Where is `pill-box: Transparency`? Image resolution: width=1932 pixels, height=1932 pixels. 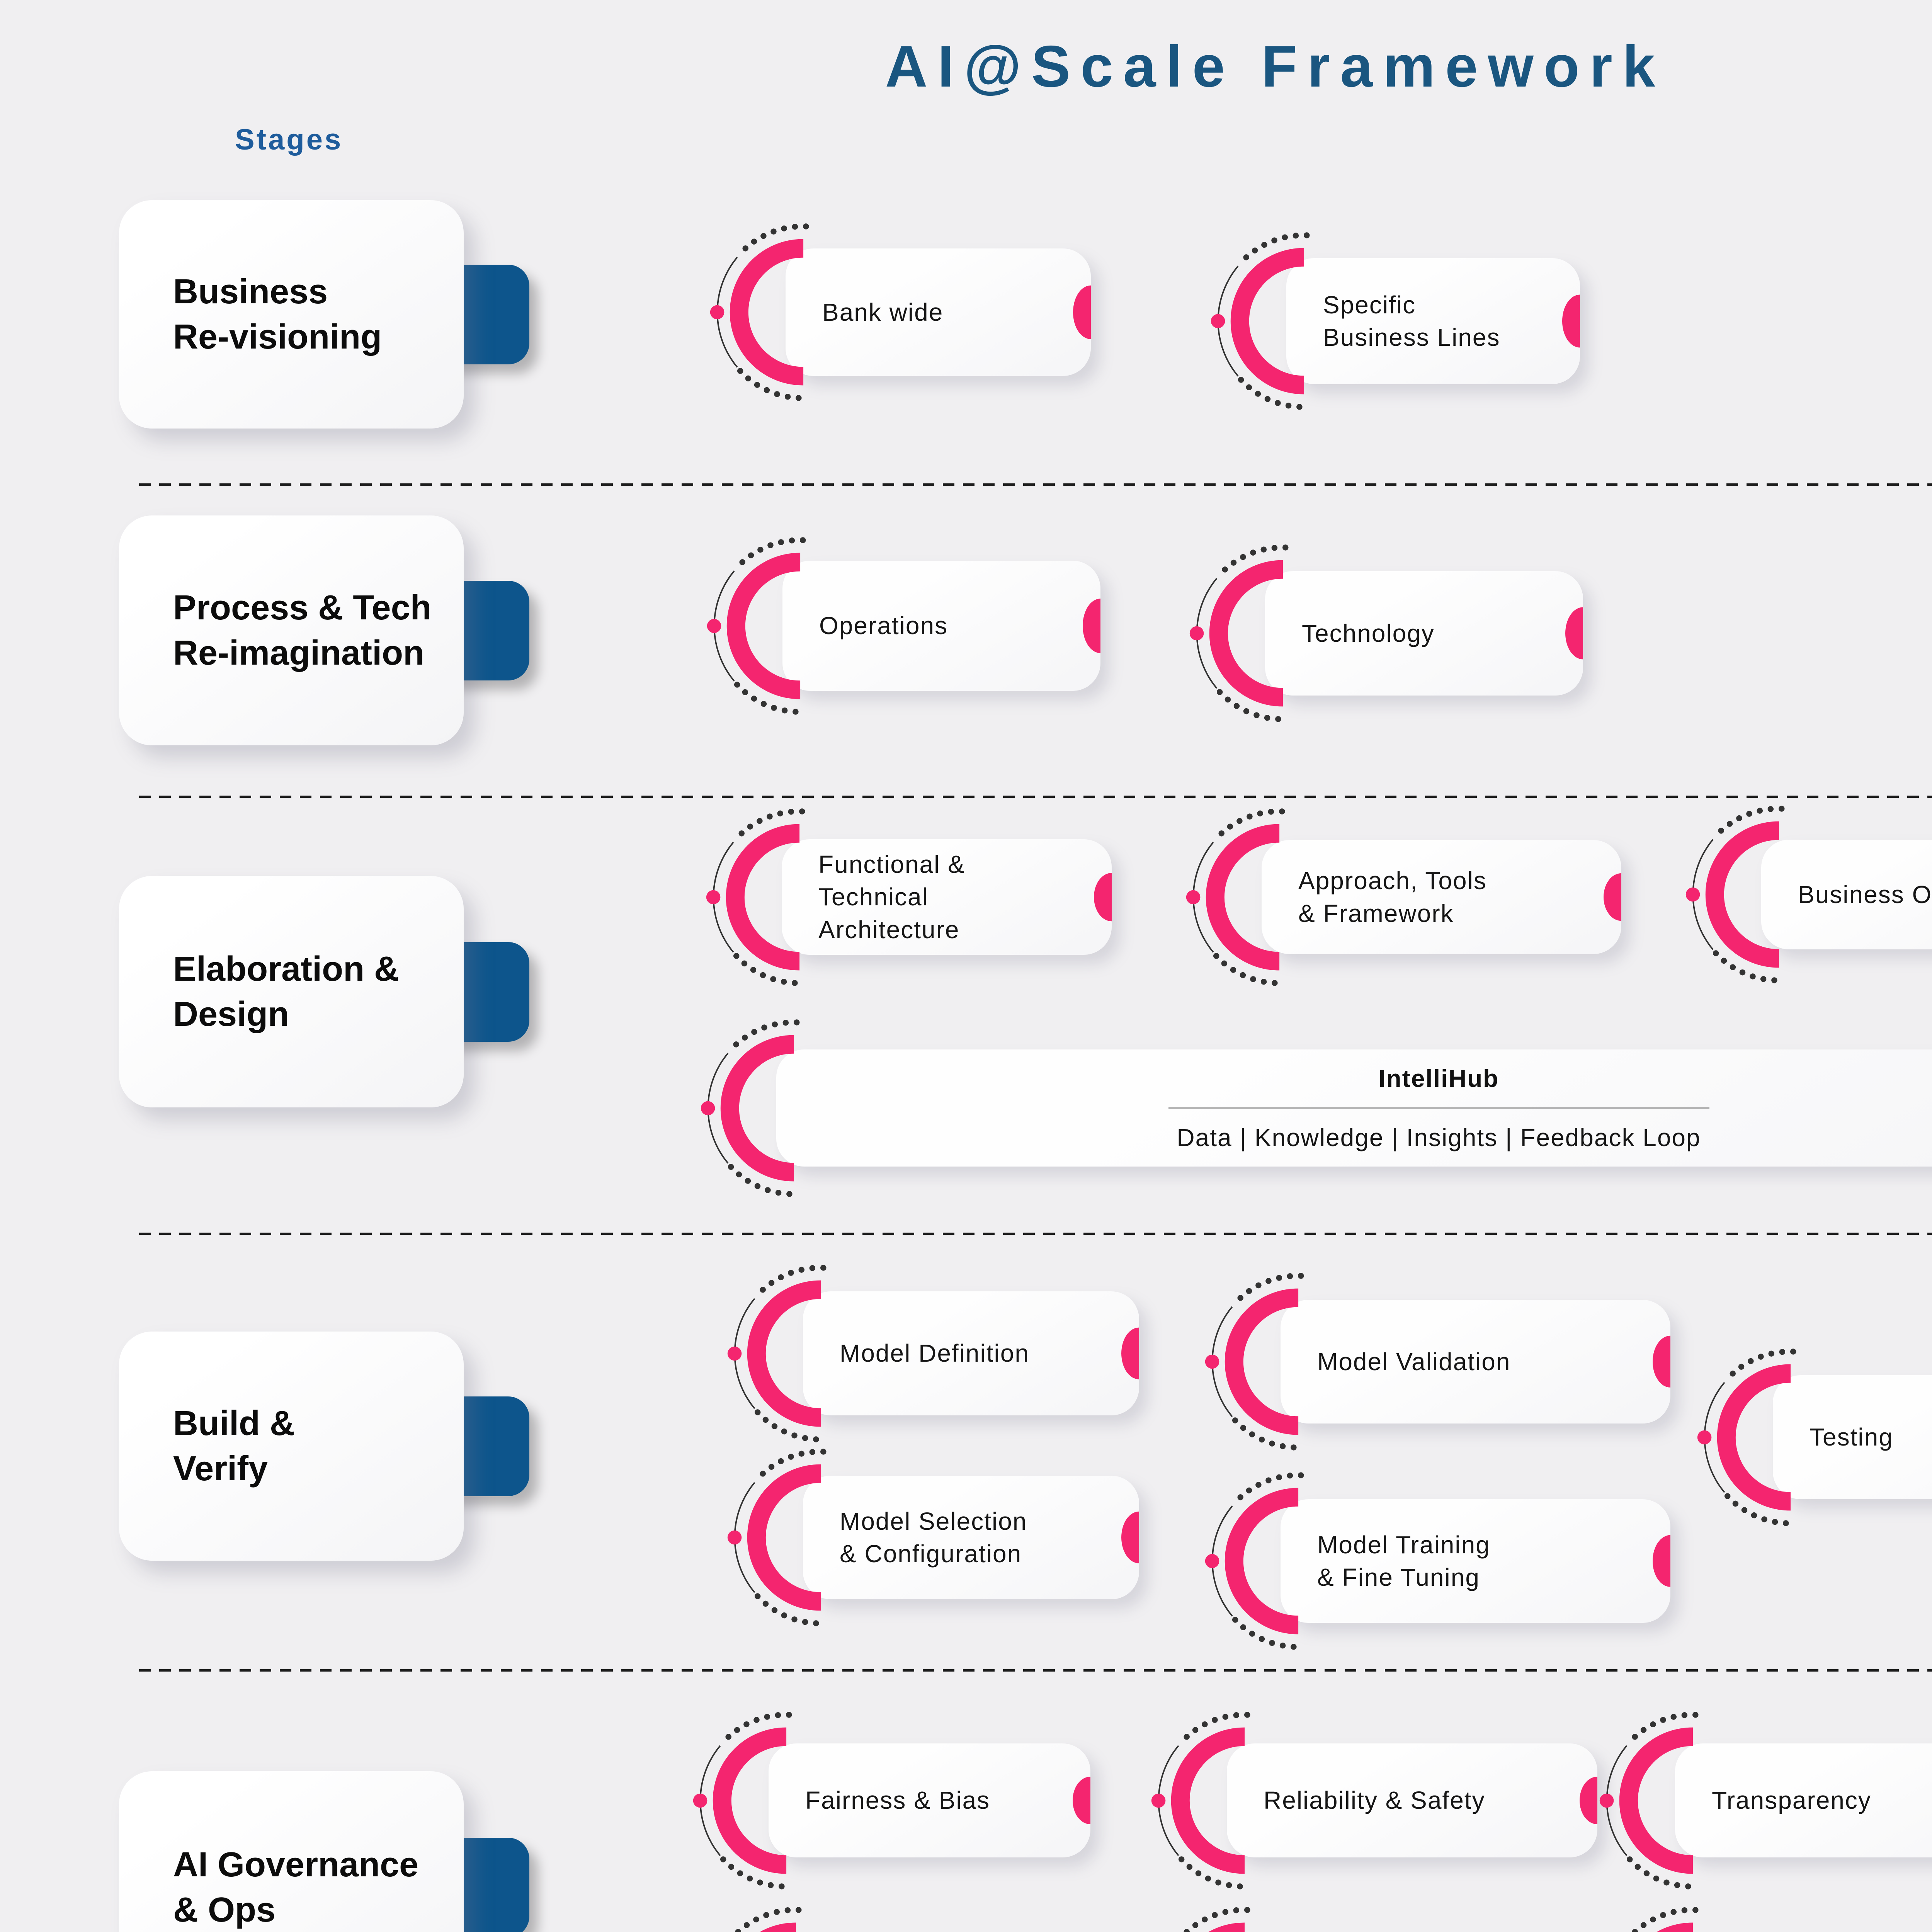
pill-box: Transparency is located at coordinates (1803, 1800).